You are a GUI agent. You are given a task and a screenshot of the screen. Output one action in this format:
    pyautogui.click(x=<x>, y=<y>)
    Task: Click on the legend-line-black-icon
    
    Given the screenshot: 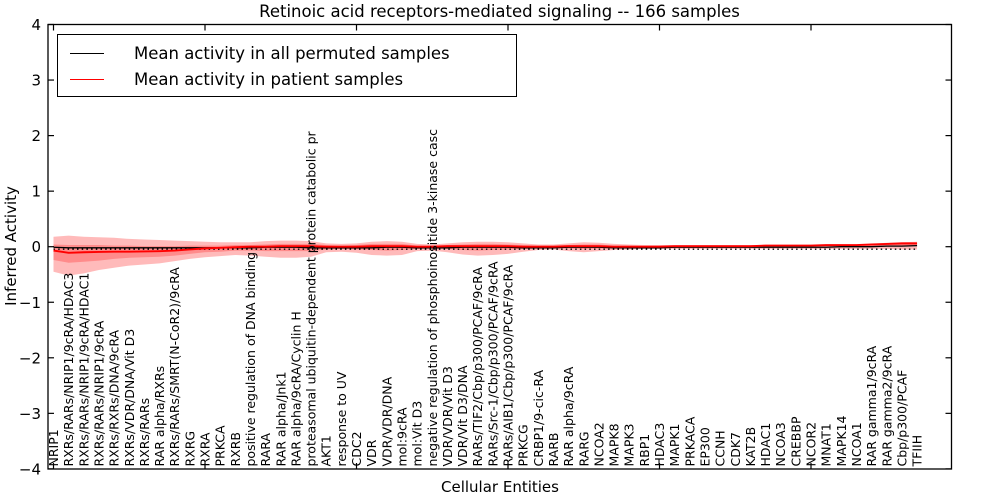 What is the action you would take?
    pyautogui.click(x=87, y=53)
    